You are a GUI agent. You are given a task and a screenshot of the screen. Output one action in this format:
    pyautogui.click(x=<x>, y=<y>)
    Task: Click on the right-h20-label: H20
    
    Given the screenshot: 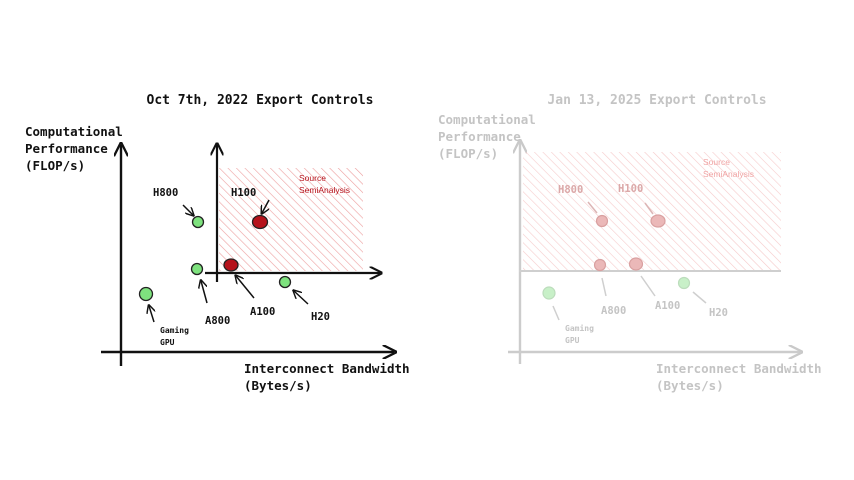 What is the action you would take?
    pyautogui.click(x=718, y=313)
    